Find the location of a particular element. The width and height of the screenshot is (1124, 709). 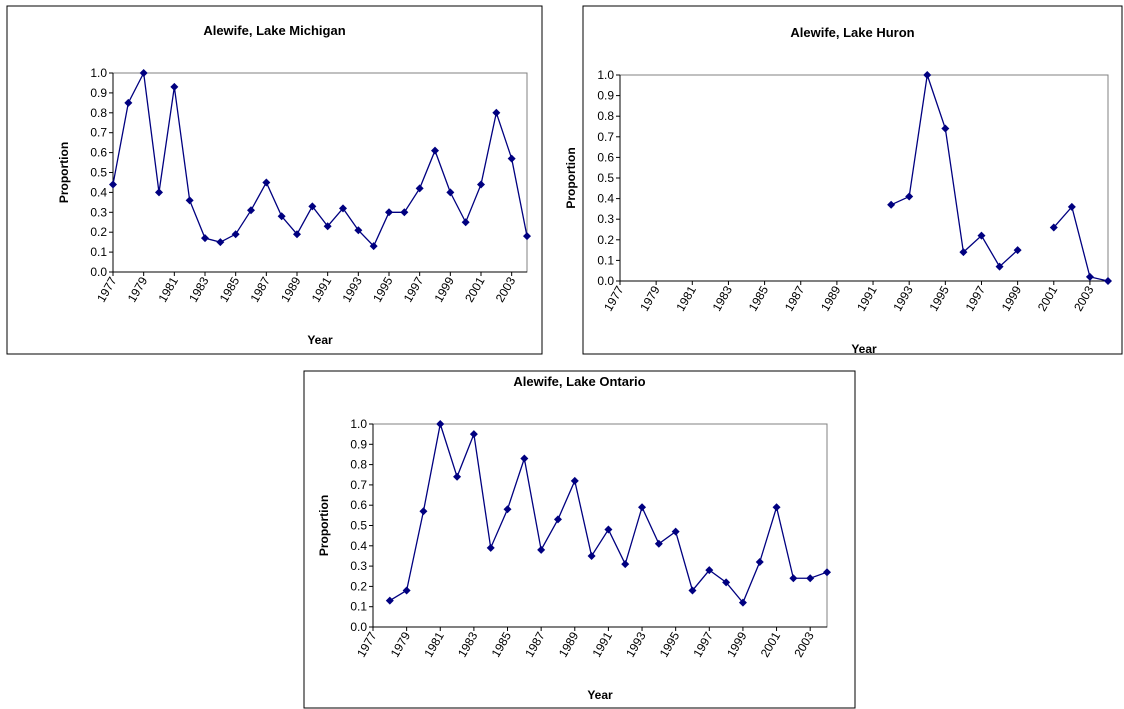

chart-title: Alewife, Lake Michigan is located at coordinates (274, 30).